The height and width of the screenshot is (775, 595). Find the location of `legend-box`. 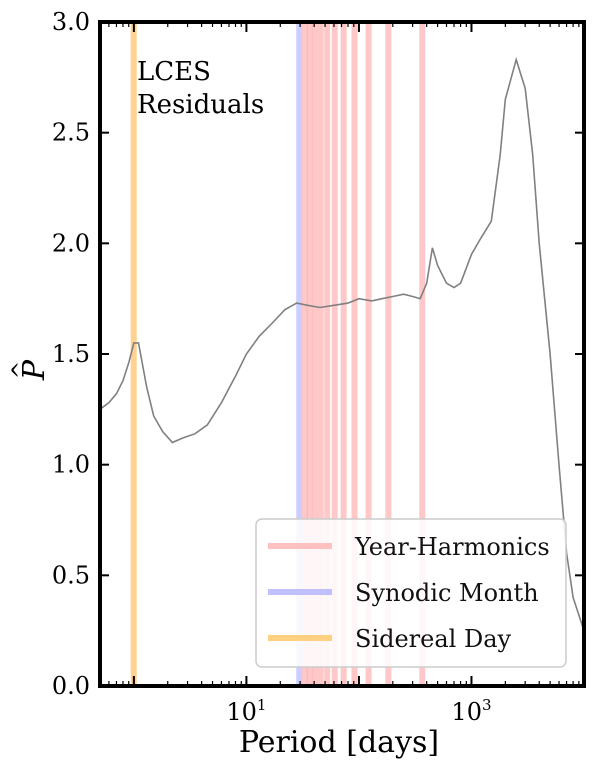

legend-box is located at coordinates (411, 593).